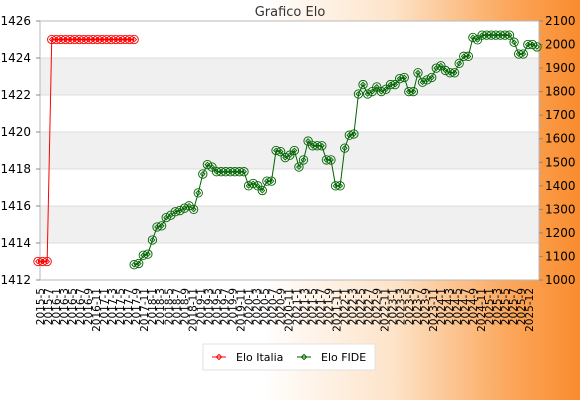 This screenshot has height=400, width=580. Describe the element at coordinates (560, 21) in the screenshot. I see `y-right-tick-label: 2100` at that location.